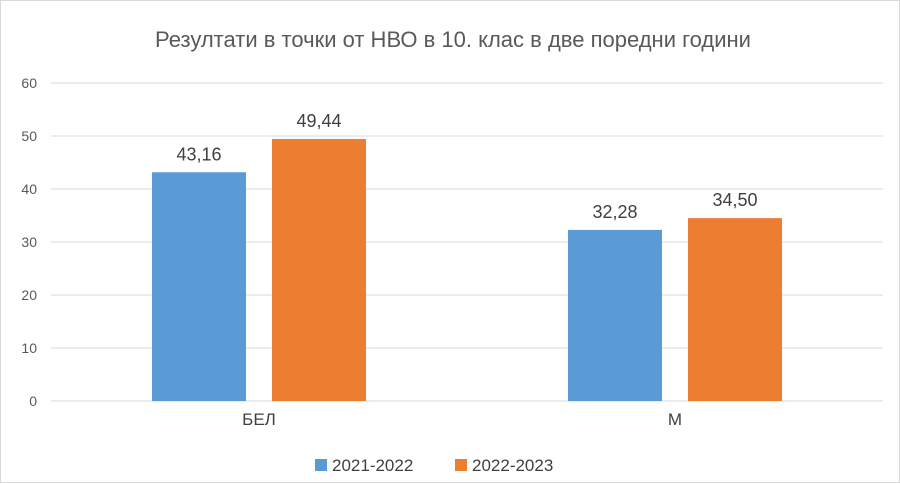 The height and width of the screenshot is (484, 900). I want to click on data-label: 32,28, so click(614, 212).